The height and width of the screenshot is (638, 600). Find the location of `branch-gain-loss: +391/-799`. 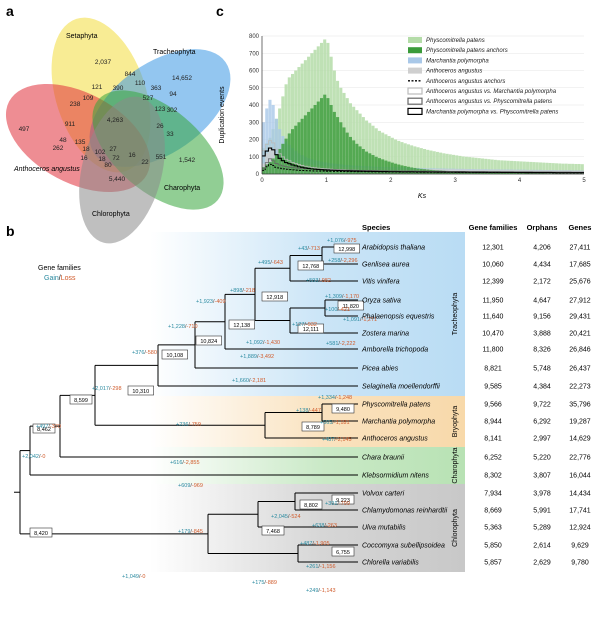

branch-gain-loss: +391/-799 is located at coordinates (337, 504).